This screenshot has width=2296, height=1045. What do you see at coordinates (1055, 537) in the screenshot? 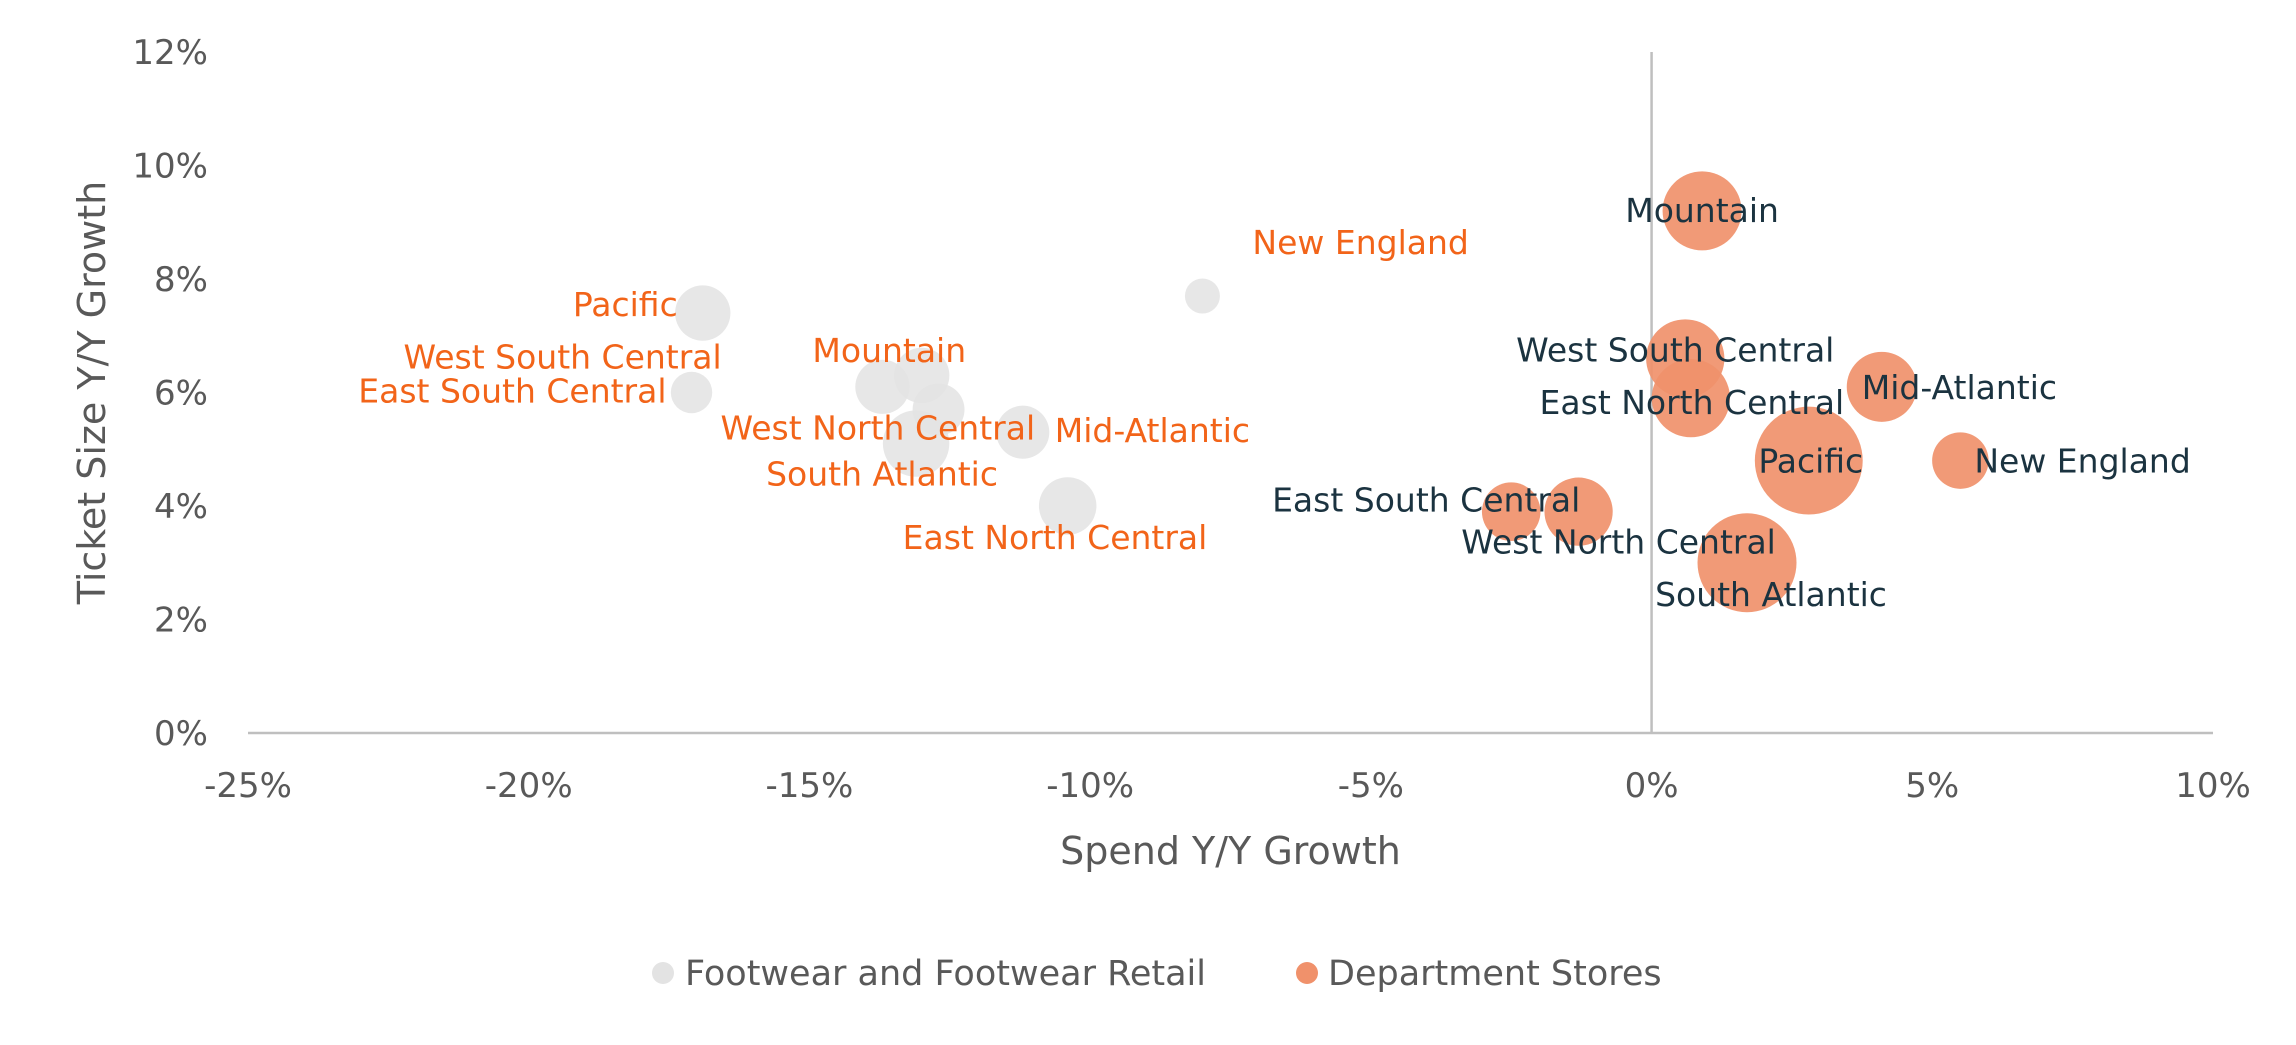
I see `point-label-footwear: East North Central` at bounding box center [1055, 537].